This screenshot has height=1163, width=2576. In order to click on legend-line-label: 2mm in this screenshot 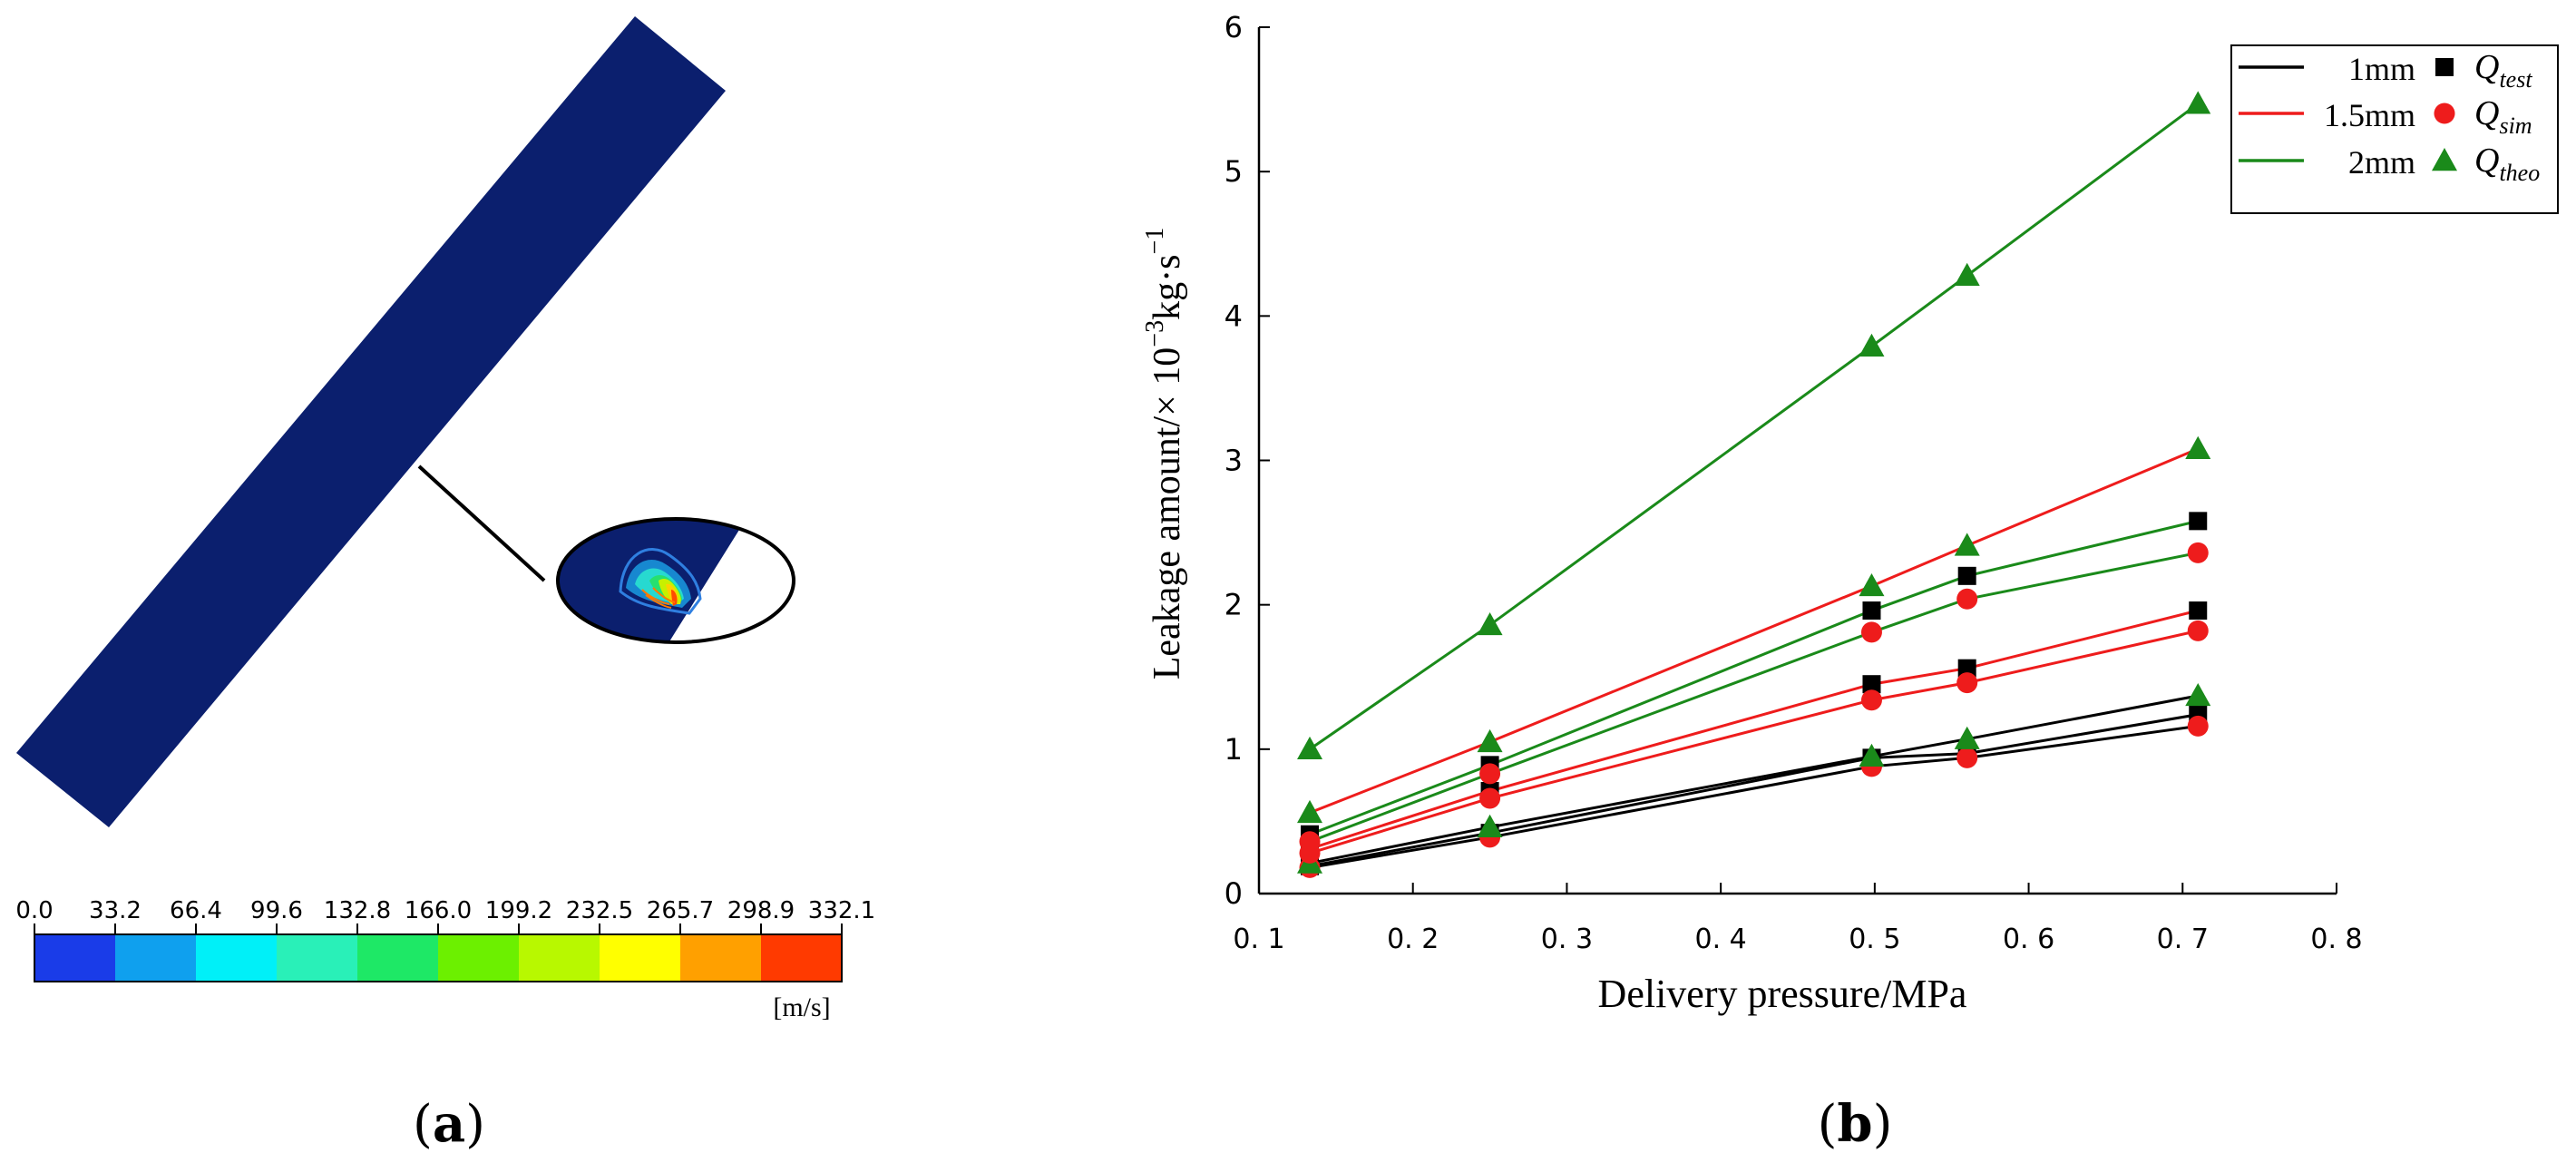, I will do `click(2381, 162)`.